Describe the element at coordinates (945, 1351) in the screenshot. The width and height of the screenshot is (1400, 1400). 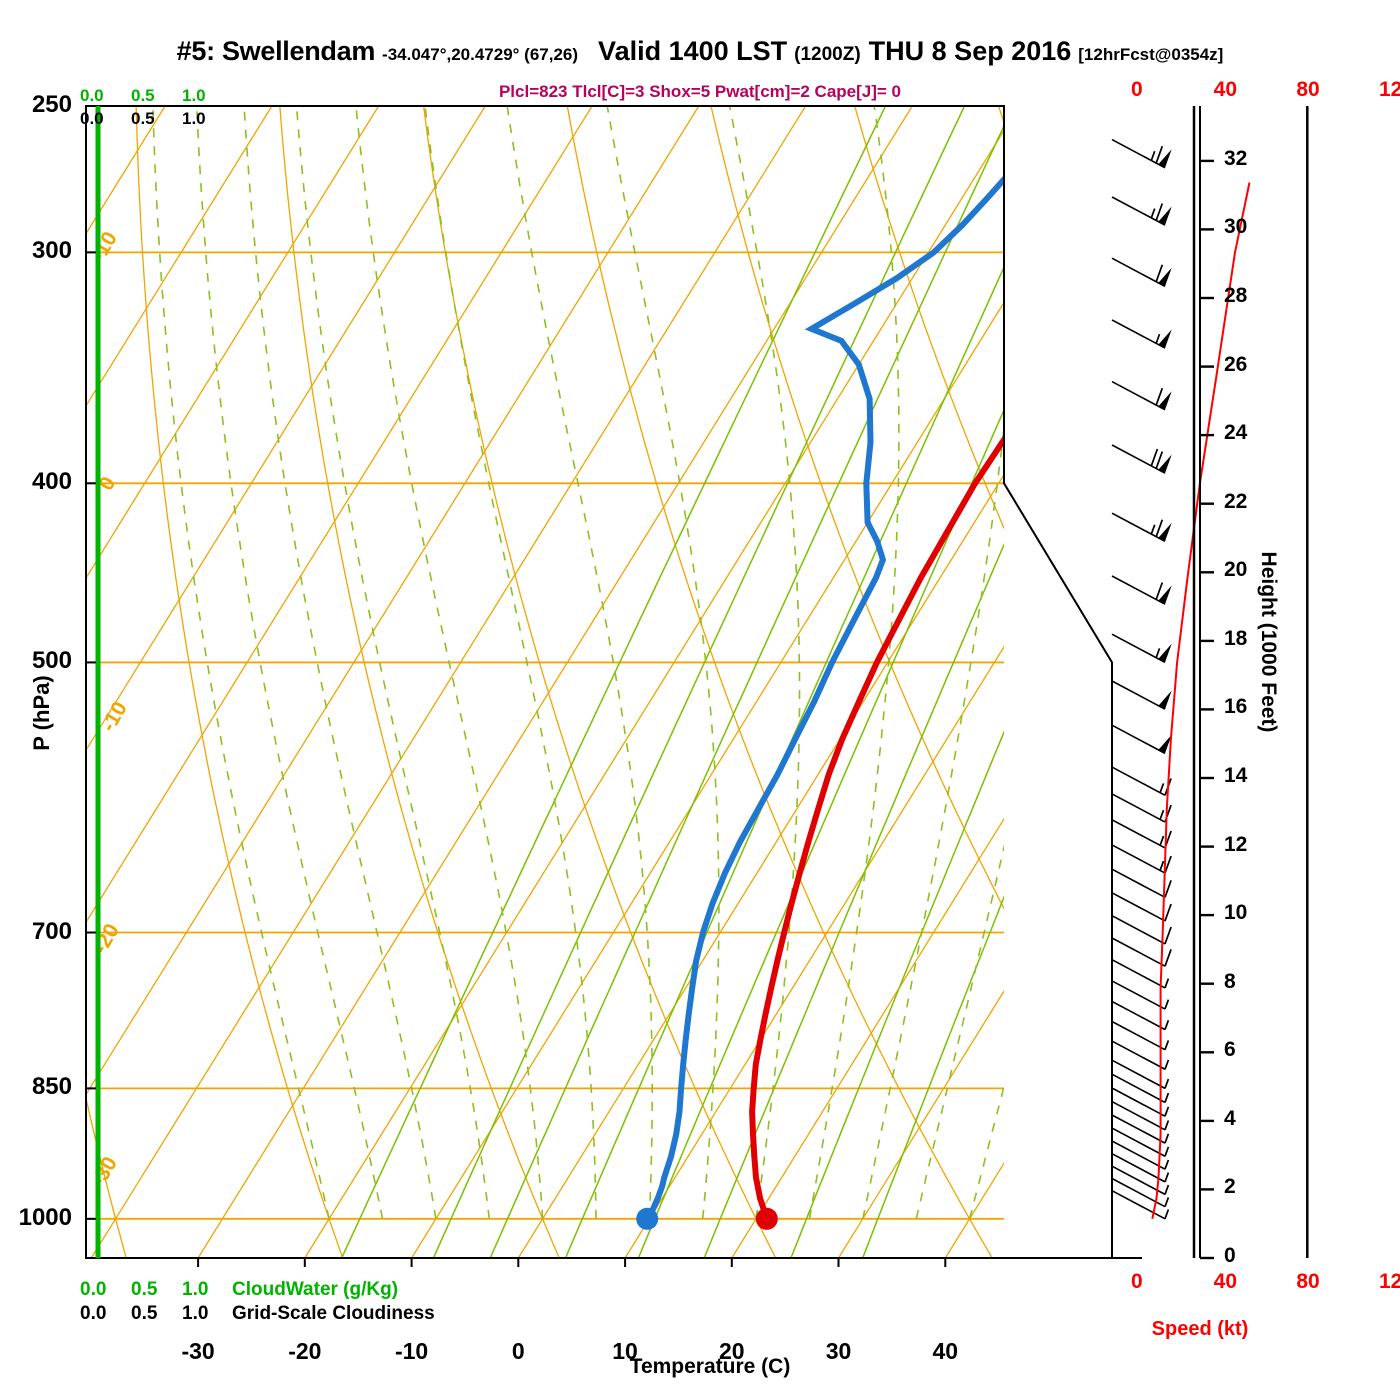
I see `temperature-tick-40: 40` at that location.